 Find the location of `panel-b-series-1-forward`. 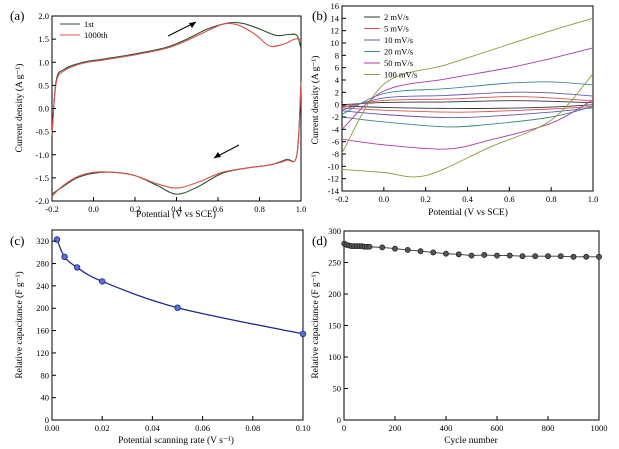

panel-b-series-1-forward is located at coordinates (467, 103).